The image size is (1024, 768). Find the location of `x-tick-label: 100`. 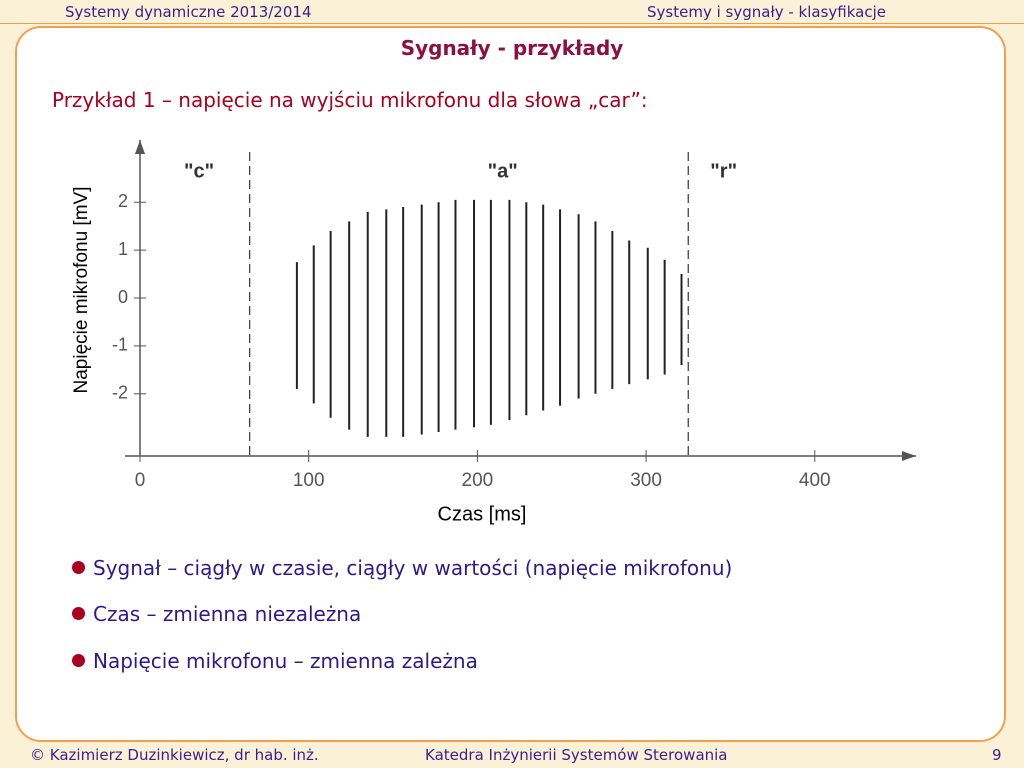

x-tick-label: 100 is located at coordinates (309, 480).